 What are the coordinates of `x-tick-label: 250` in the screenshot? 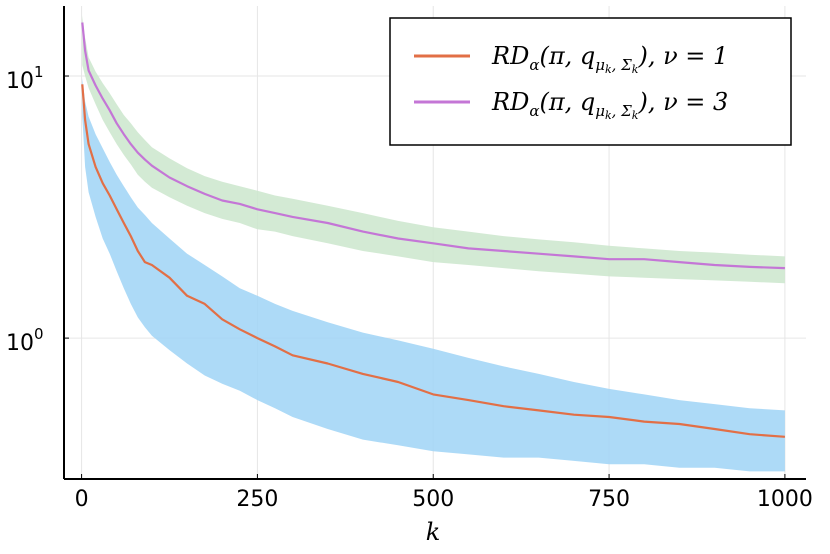 It's located at (257, 499).